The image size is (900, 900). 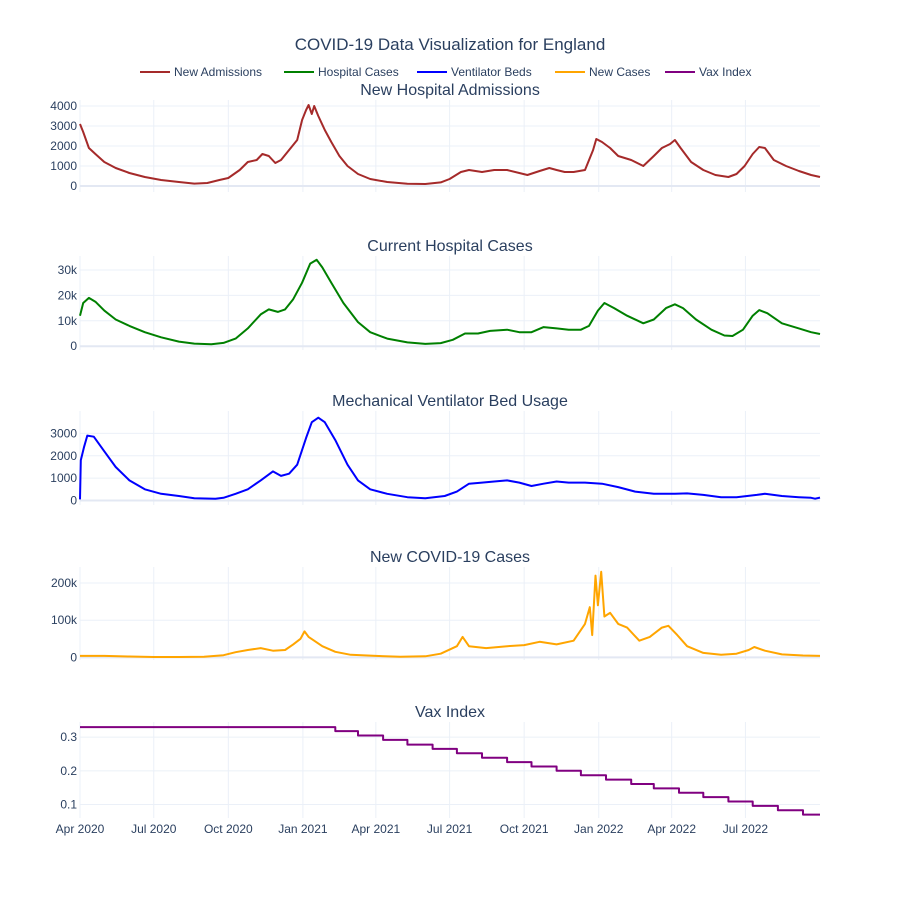 I want to click on legend-item-ventilator-beds: Ventilator Beds, so click(x=474, y=72).